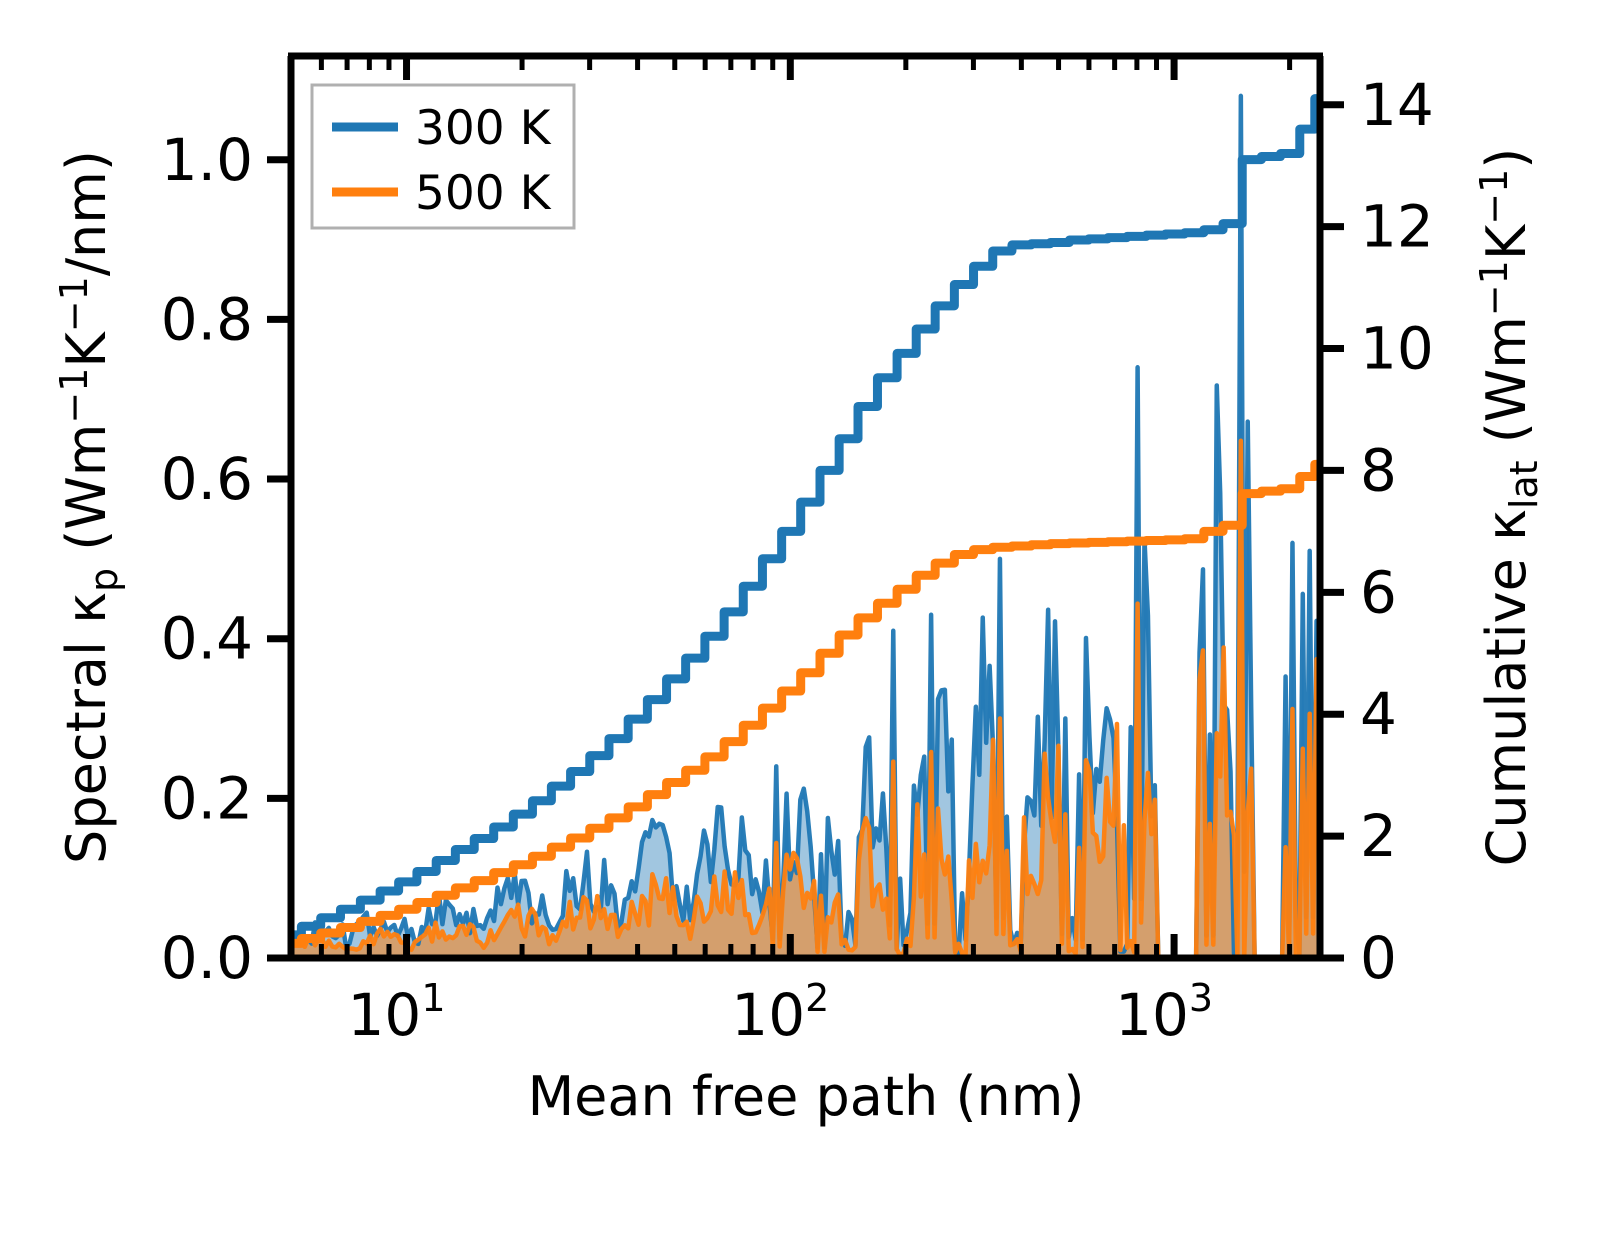 Image resolution: width=1623 pixels, height=1254 pixels. I want to click on legend-label-500K: 500 K, so click(483, 193).